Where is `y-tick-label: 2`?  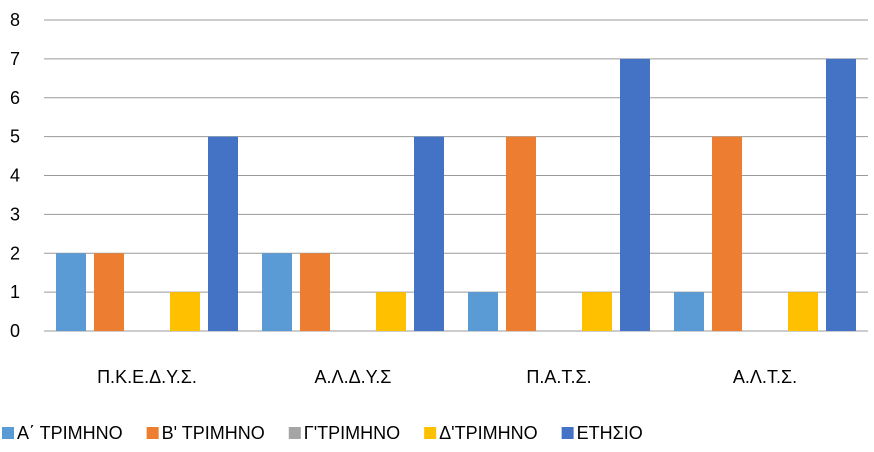 y-tick-label: 2 is located at coordinates (15, 253).